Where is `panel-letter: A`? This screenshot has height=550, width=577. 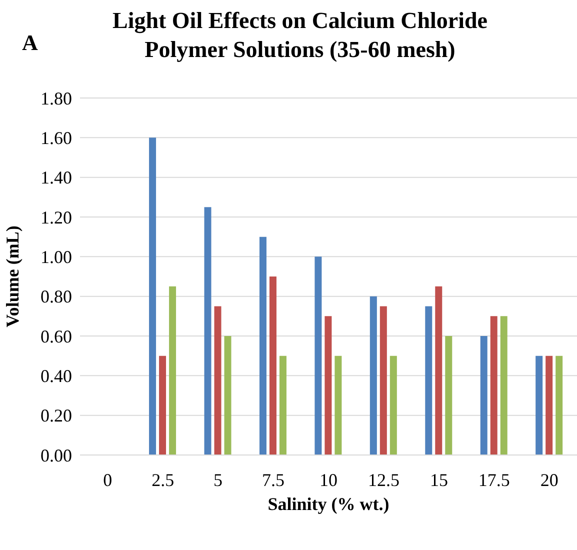 panel-letter: A is located at coordinates (30, 43).